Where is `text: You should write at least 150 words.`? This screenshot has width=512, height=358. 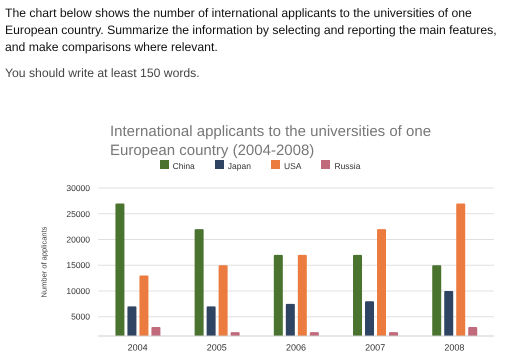
text: You should write at least 150 words. is located at coordinates (103, 73).